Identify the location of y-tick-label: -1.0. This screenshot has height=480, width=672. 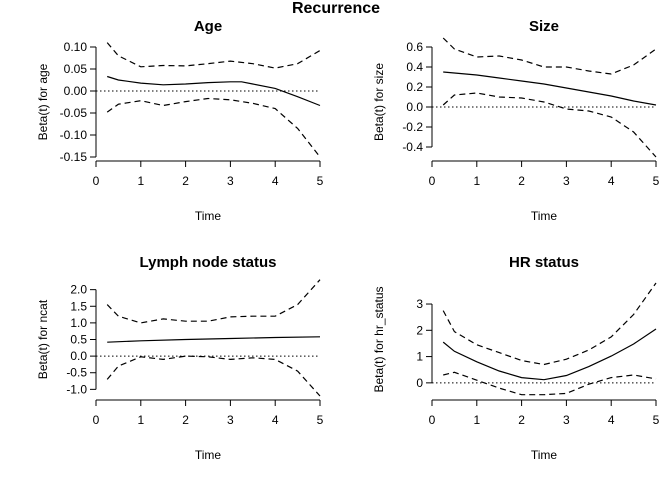
(76, 389).